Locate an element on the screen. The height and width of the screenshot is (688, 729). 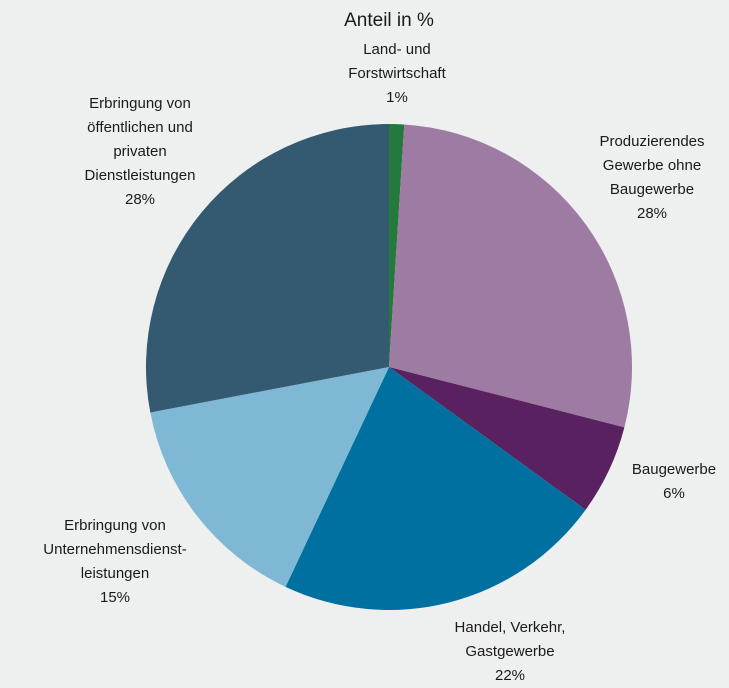
category-label: Land- und Forstwirtschaft is located at coordinates (397, 61).